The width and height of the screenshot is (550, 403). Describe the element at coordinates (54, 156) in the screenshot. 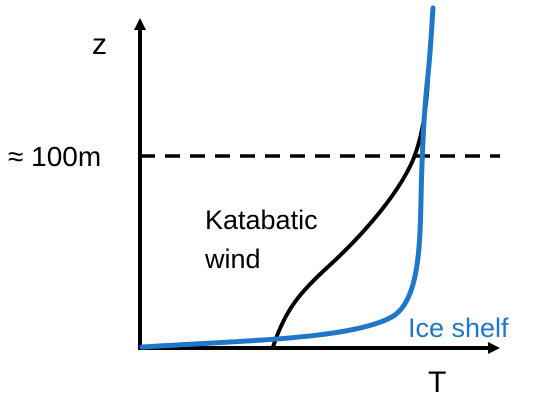

I see `reference-height-label: ≈ 100m` at that location.